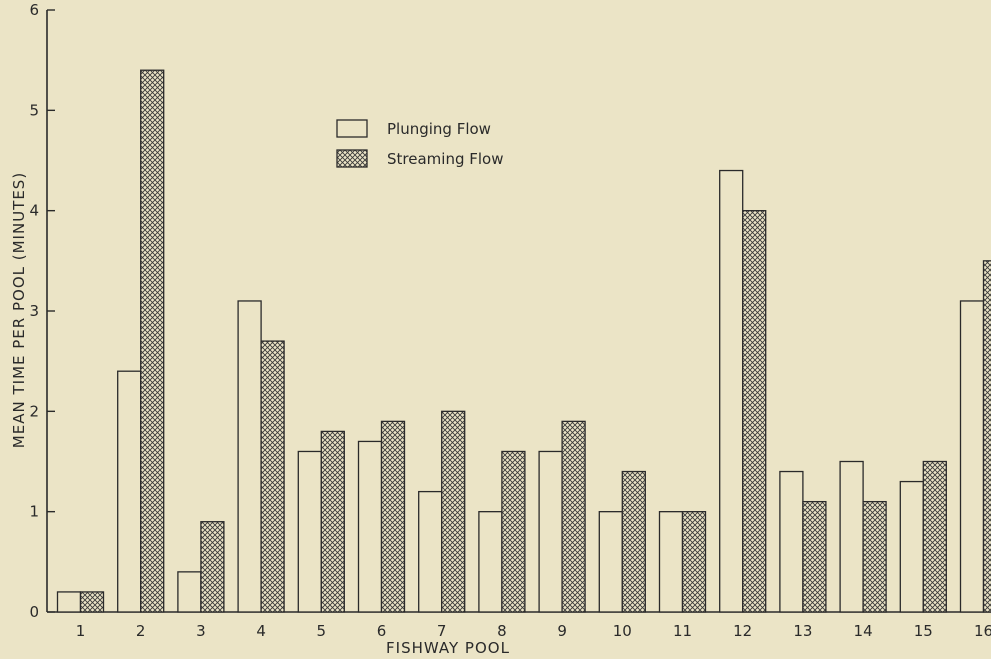  What do you see at coordinates (81, 631) in the screenshot?
I see `x-tick-label: 1` at bounding box center [81, 631].